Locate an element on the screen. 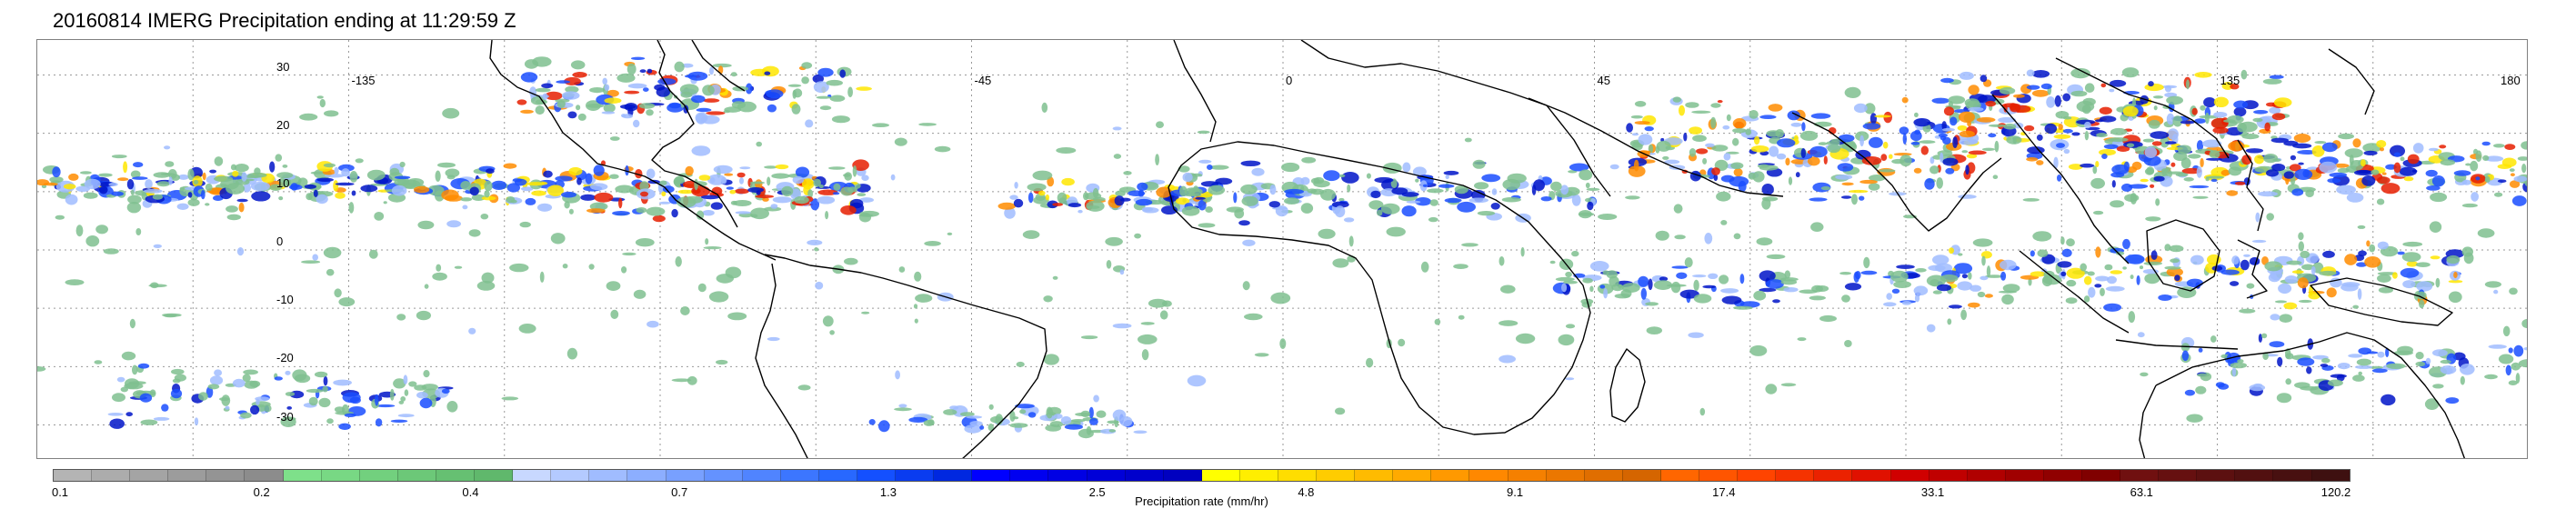 The width and height of the screenshot is (2576, 519). coastline-north-america is located at coordinates (633, 150).